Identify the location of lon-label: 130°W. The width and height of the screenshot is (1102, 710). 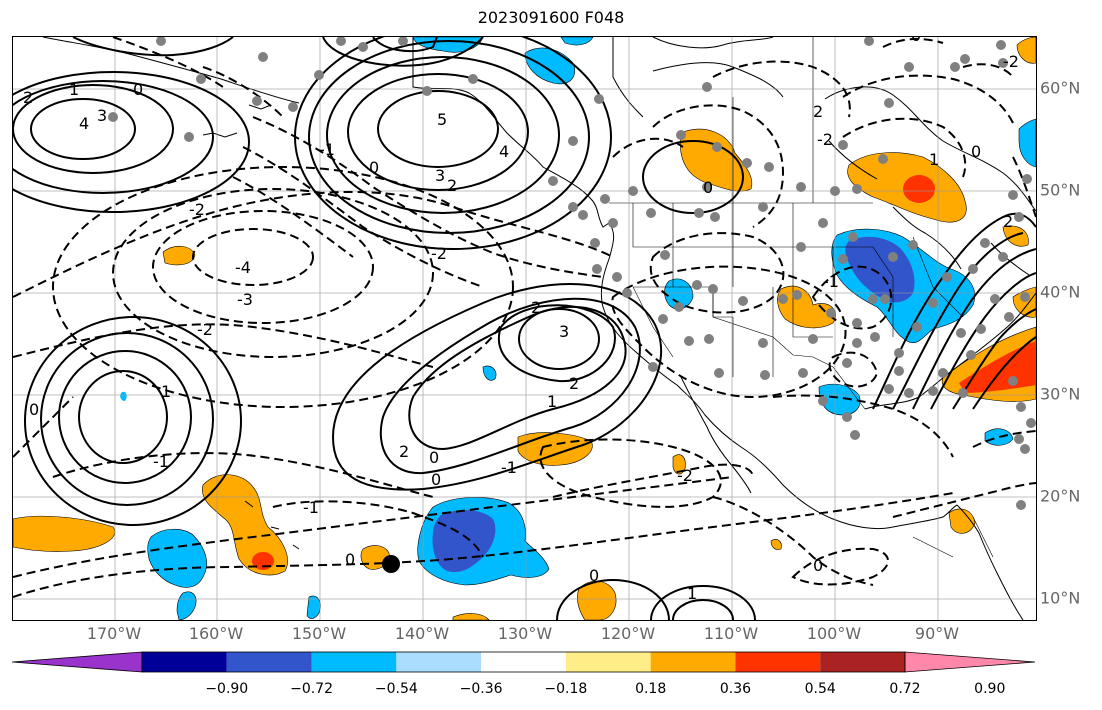
(525, 633).